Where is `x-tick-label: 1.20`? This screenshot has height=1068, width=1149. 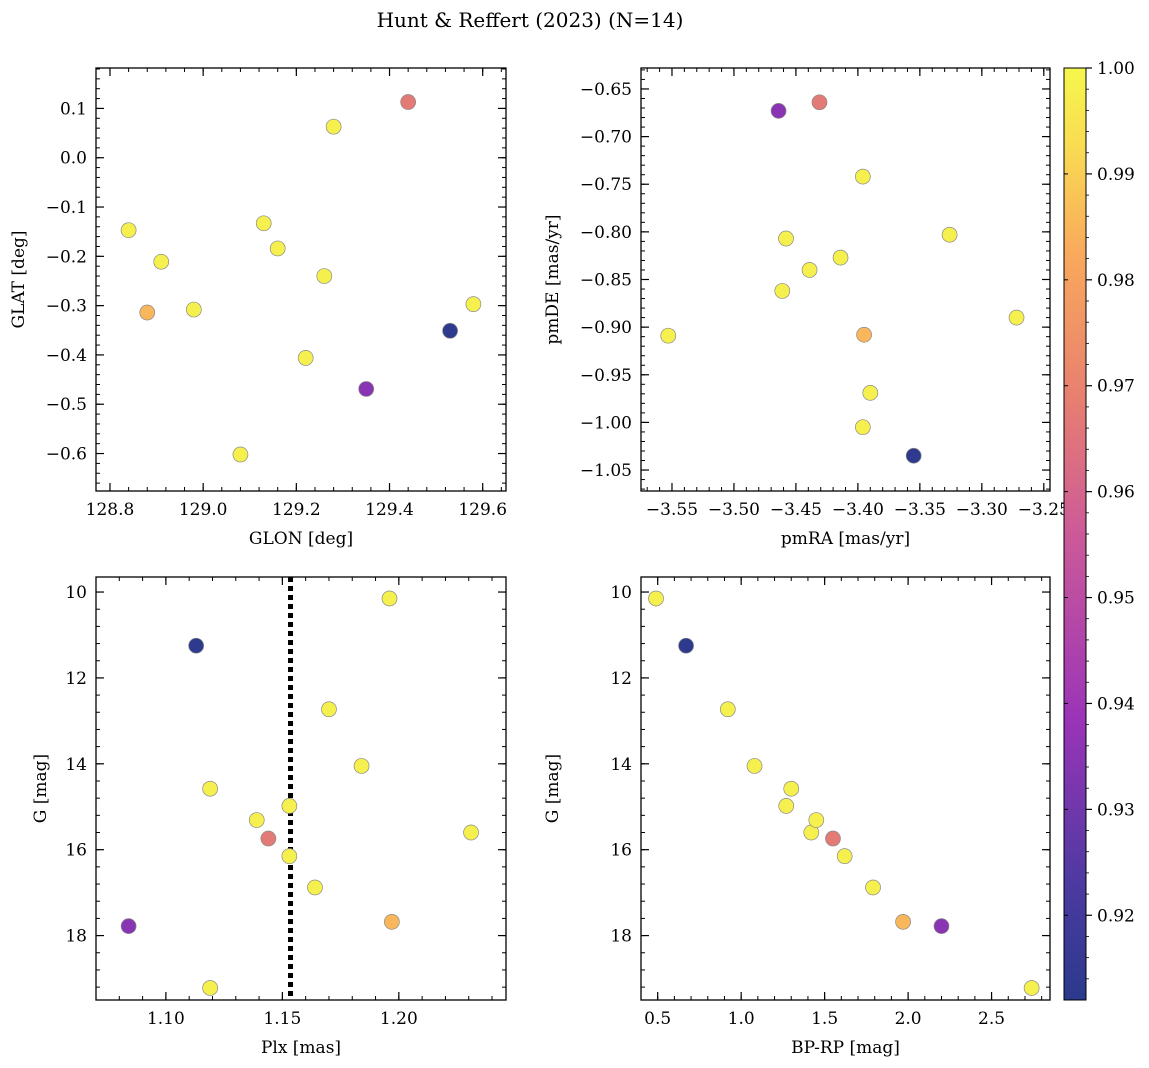 x-tick-label: 1.20 is located at coordinates (399, 1019).